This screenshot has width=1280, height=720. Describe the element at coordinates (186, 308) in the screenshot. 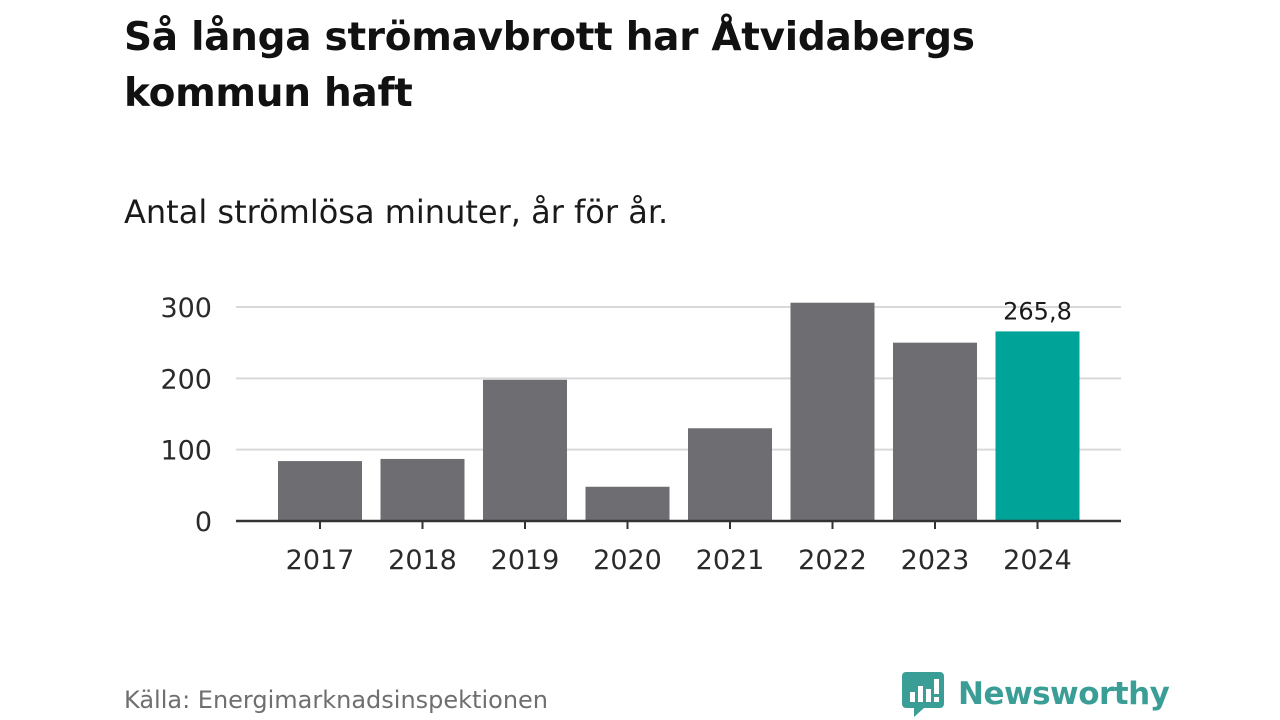

I see `y-tick-label: 300` at that location.